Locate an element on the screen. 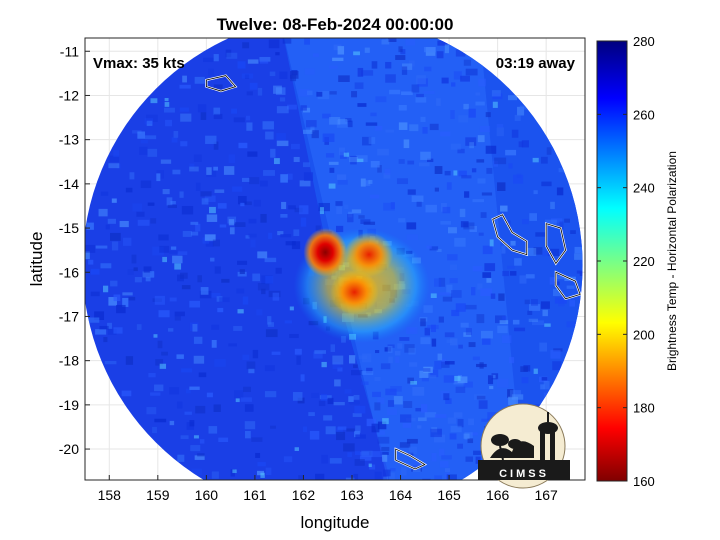  y-tick-label: -11 is located at coordinates (69, 51).